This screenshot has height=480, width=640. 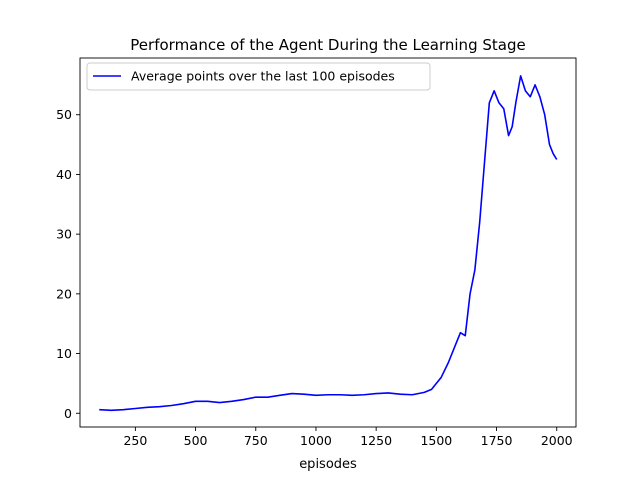 I want to click on legend-box, so click(x=258, y=76).